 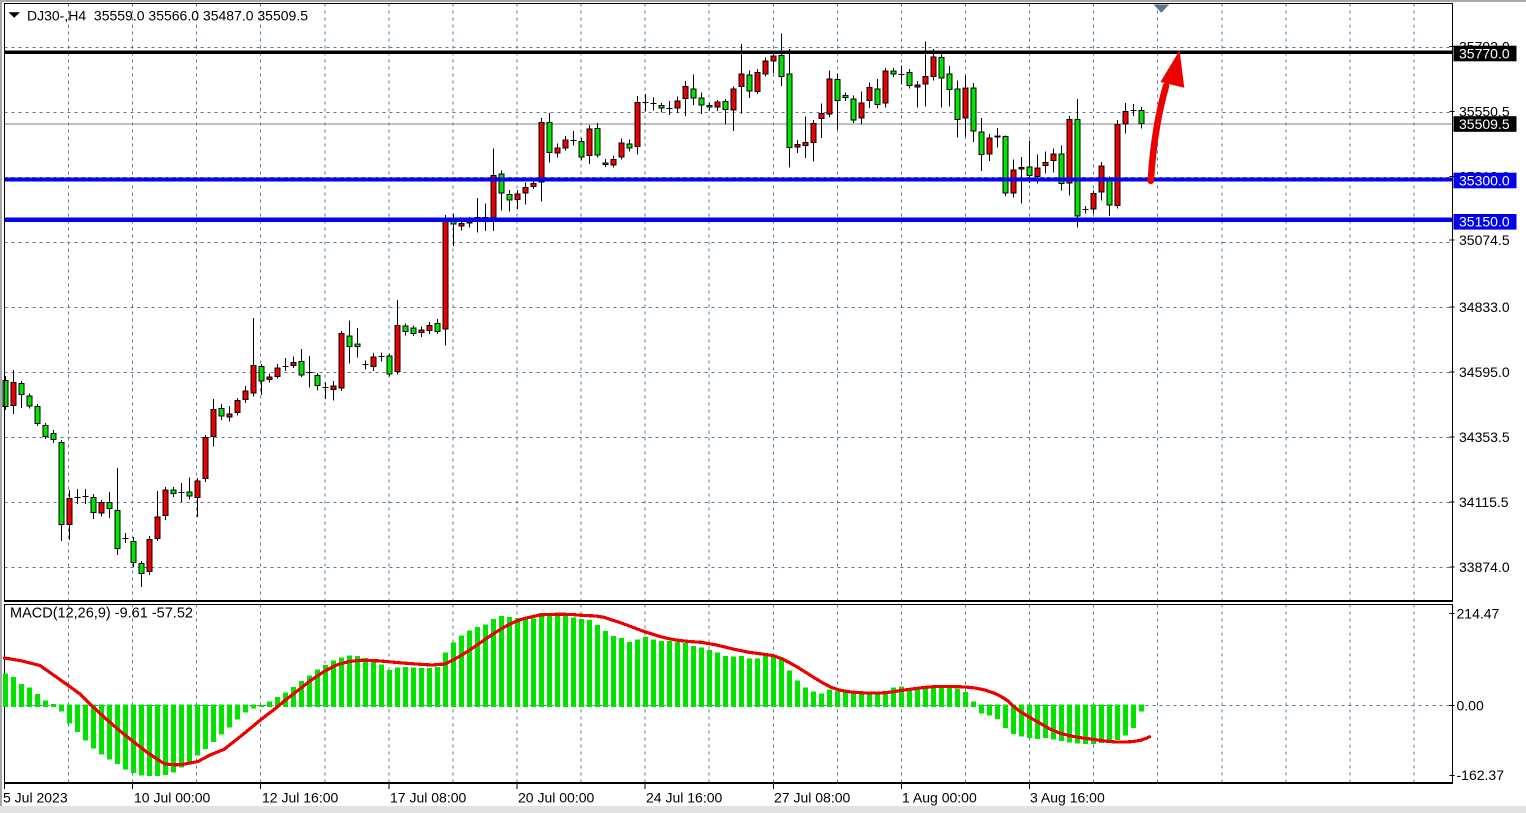 What do you see at coordinates (101, 614) in the screenshot?
I see `svg-text: MACD(12,26,9) -9.61 -57.52` at bounding box center [101, 614].